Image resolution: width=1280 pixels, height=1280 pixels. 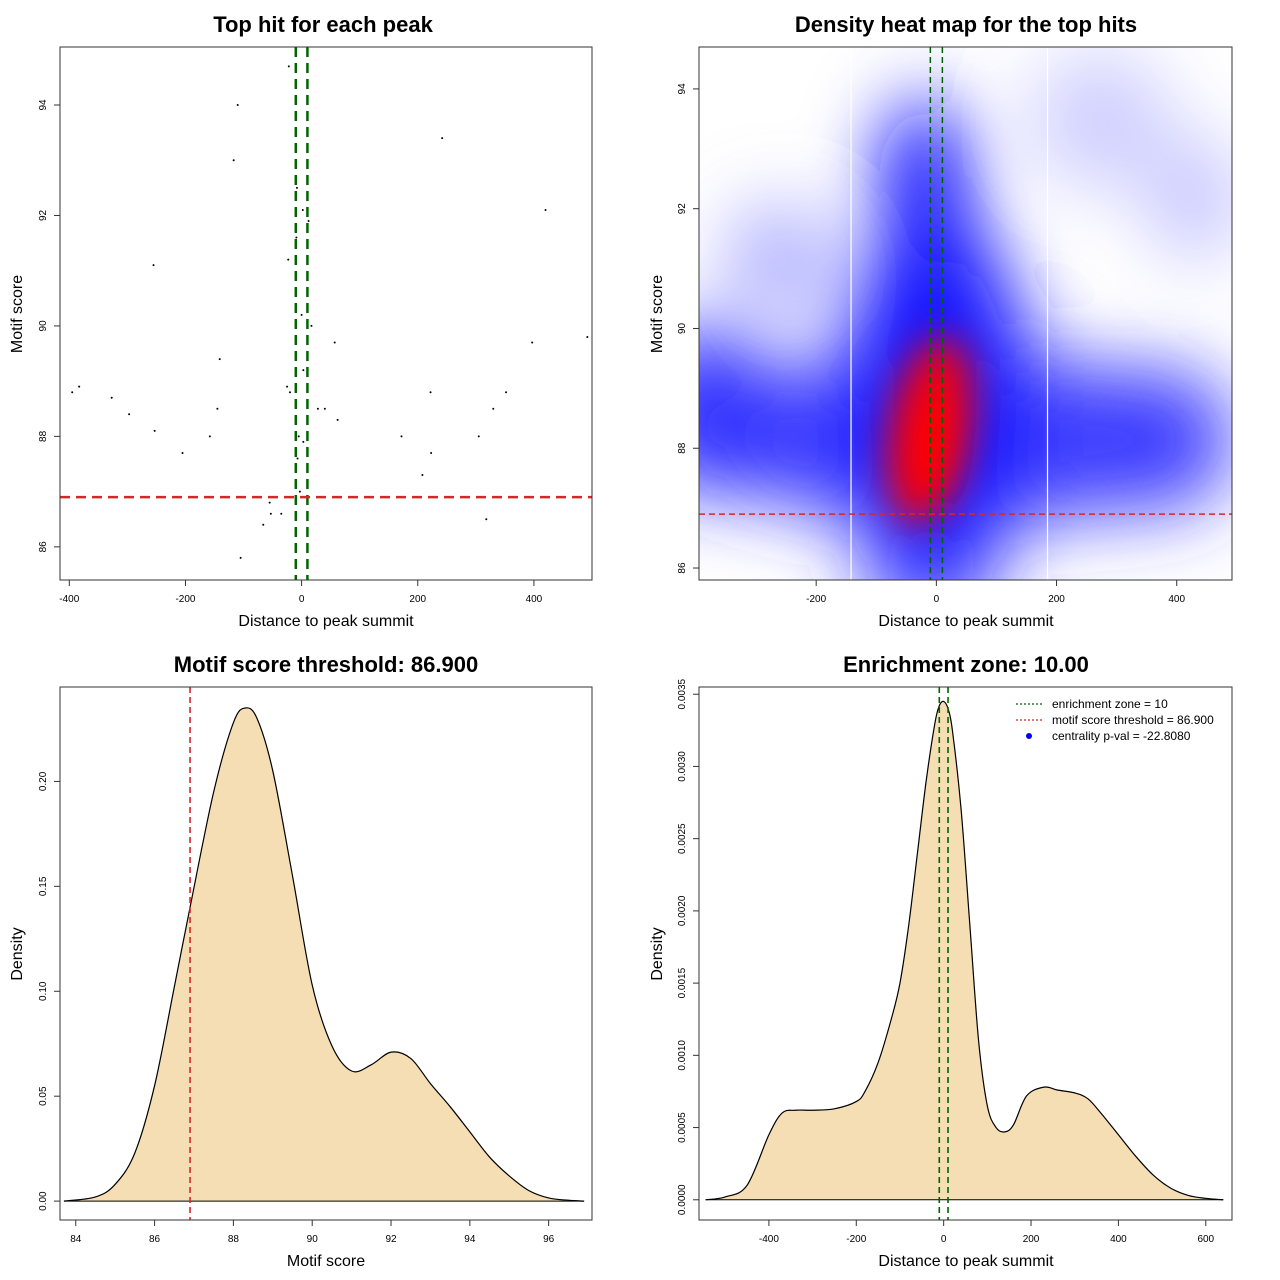 I want to click on y-tick-label: 0.20, so click(x=43, y=781).